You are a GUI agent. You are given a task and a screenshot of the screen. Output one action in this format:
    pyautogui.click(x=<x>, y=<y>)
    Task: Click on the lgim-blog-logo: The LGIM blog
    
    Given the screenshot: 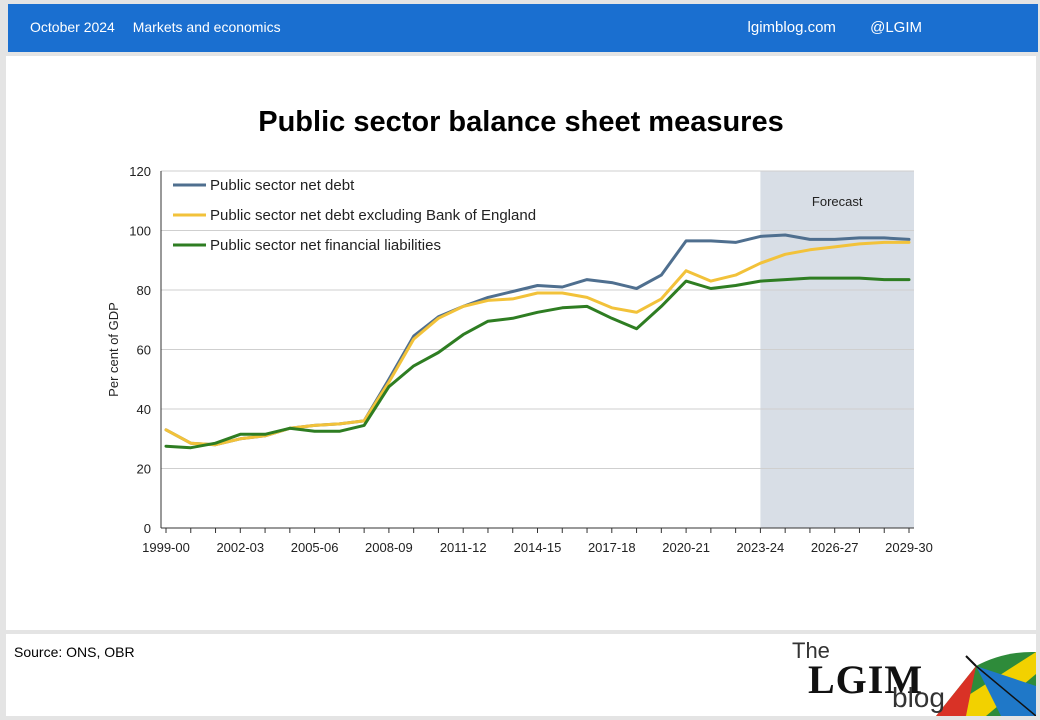 What is the action you would take?
    pyautogui.click(x=906, y=675)
    